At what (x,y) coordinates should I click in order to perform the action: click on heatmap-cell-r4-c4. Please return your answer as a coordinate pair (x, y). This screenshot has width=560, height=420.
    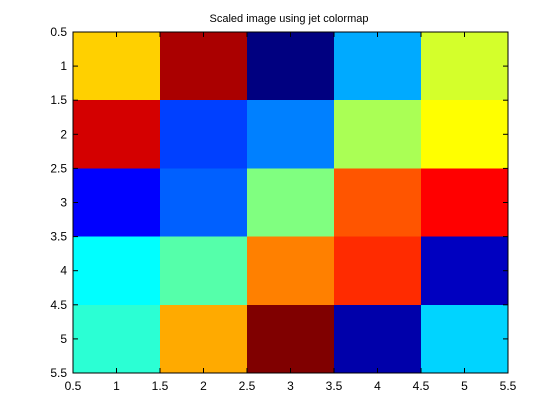
    Looking at the image, I should click on (464, 270).